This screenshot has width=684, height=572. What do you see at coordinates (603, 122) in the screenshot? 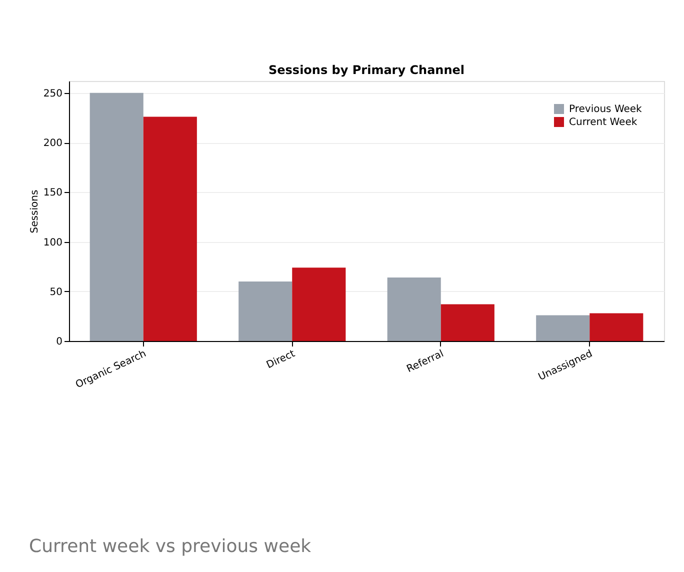
I see `legend-label: Current Week` at bounding box center [603, 122].